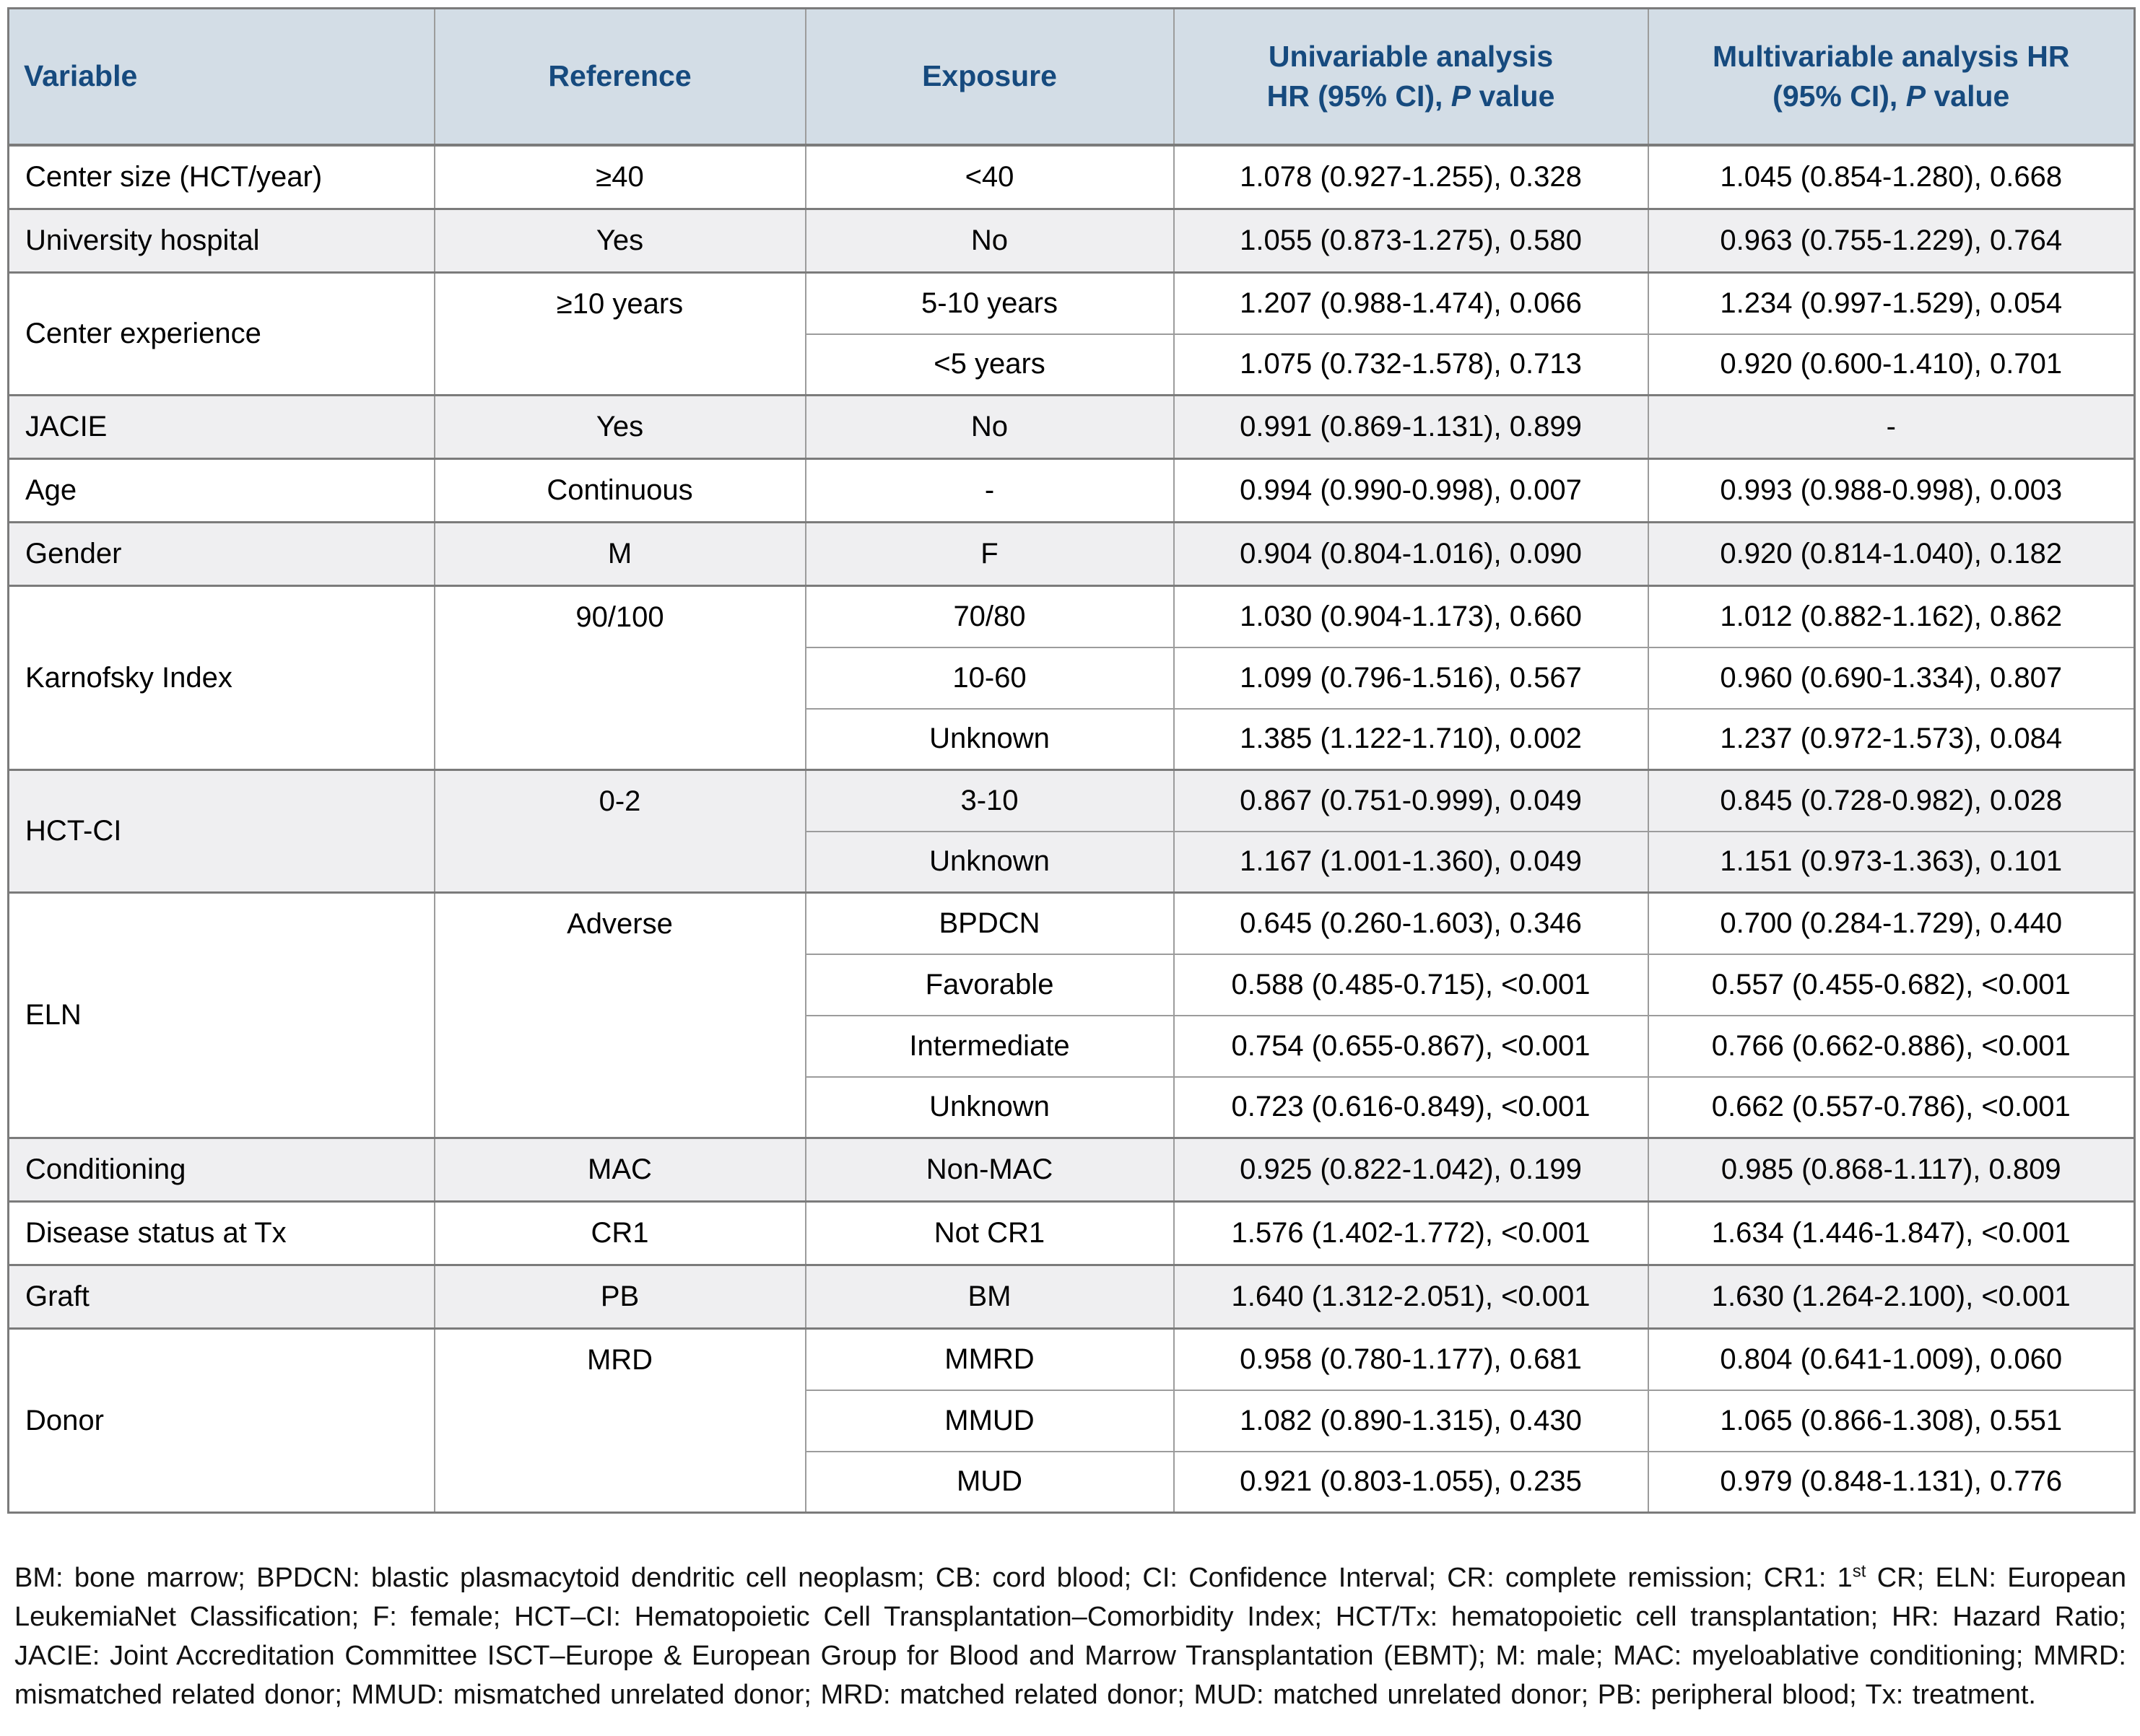  What do you see at coordinates (619, 832) in the screenshot?
I see `cell-reference: 0-2` at bounding box center [619, 832].